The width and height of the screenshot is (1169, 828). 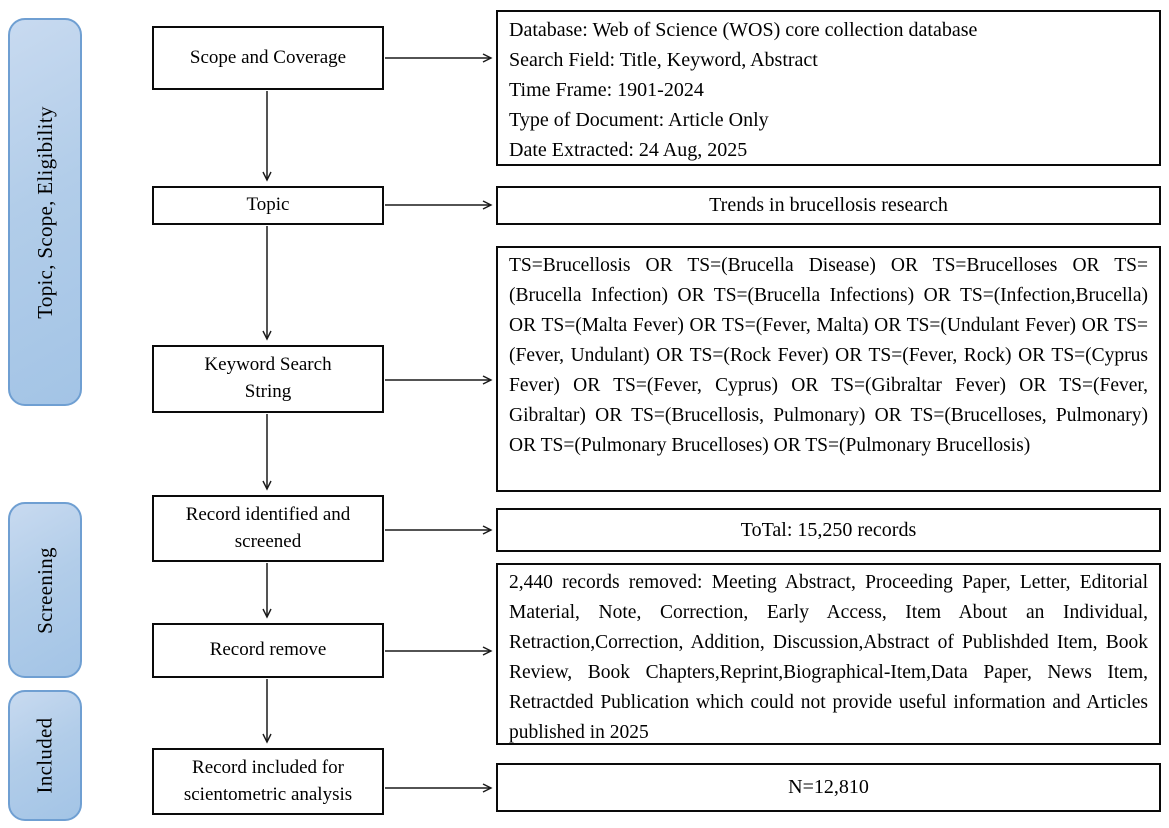 What do you see at coordinates (268, 205) in the screenshot?
I see `step-box-topic: Topic` at bounding box center [268, 205].